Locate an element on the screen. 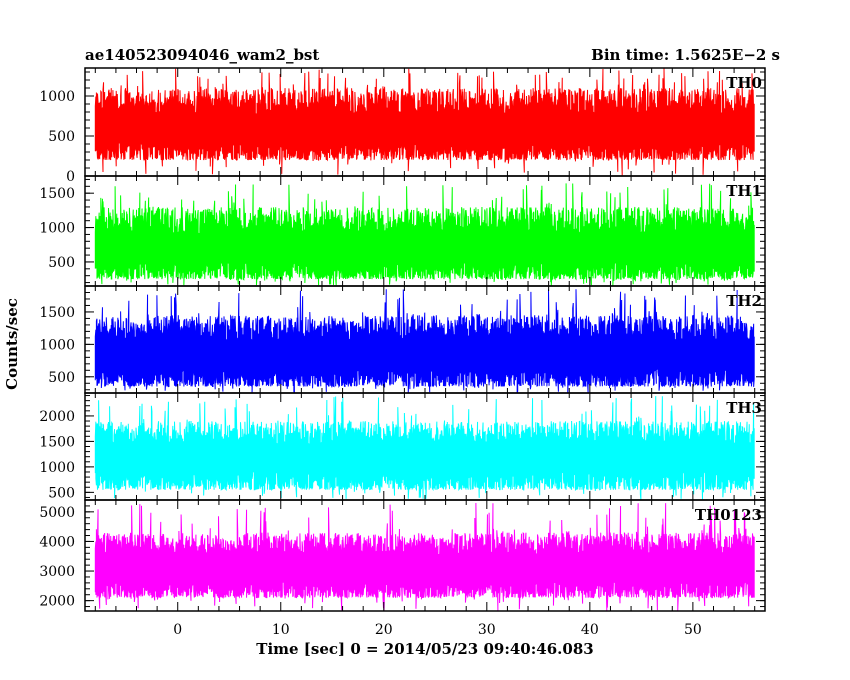  y-tick-label: 3000 is located at coordinates (57, 572).